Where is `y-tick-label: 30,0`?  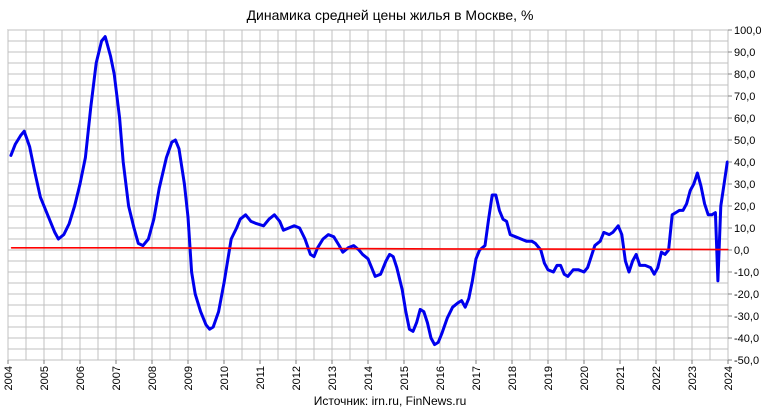 y-tick-label: 30,0 is located at coordinates (744, 185).